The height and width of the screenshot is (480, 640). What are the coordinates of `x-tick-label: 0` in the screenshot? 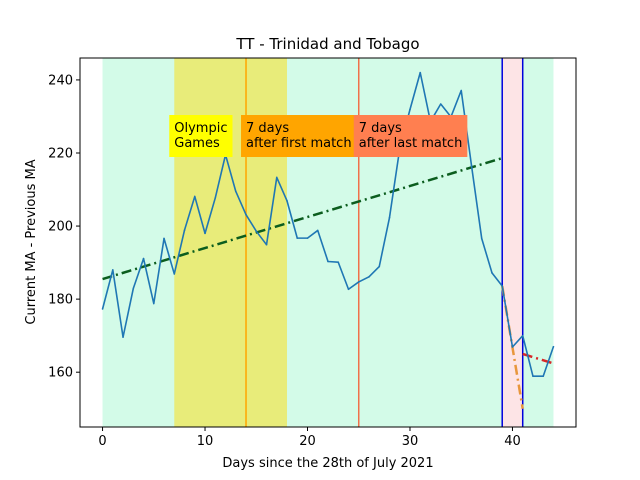 It's located at (102, 441).